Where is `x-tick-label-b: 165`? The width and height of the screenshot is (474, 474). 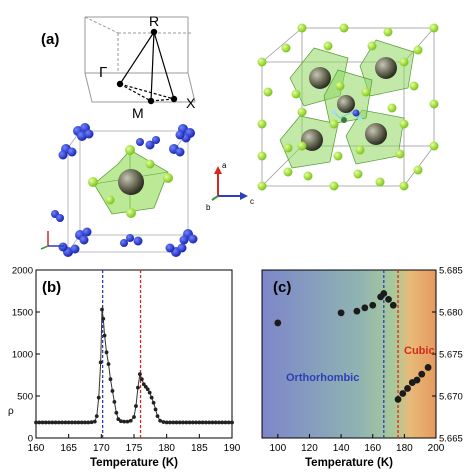
x-tick-label-b: 165 is located at coordinates (68, 448).